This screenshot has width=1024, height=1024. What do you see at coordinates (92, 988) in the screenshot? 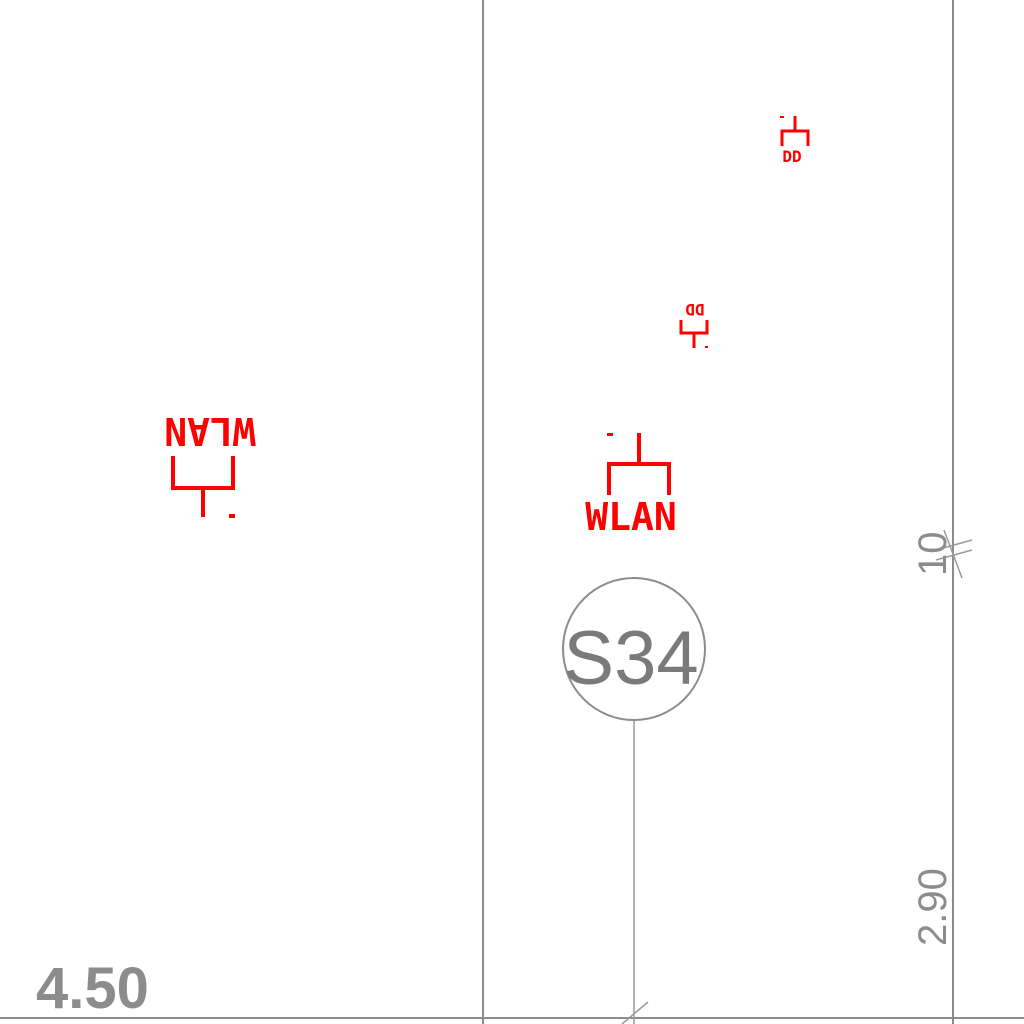
I see `dimension-left-width: 4.50` at bounding box center [92, 988].